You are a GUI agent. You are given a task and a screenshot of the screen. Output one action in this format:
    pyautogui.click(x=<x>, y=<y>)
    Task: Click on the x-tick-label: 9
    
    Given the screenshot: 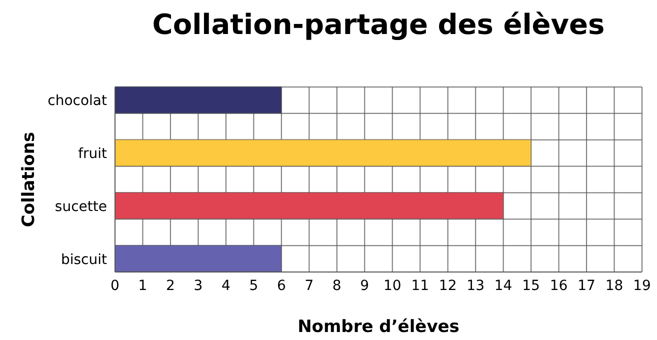 What is the action you would take?
    pyautogui.click(x=365, y=286)
    